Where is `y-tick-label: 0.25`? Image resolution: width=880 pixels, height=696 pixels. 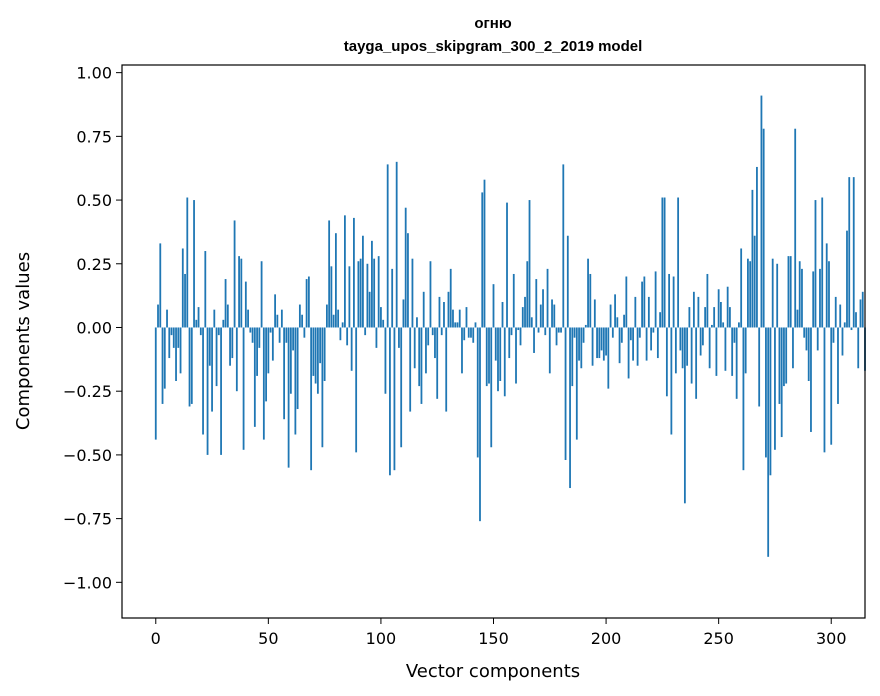 y-tick-label: 0.25 is located at coordinates (94, 264).